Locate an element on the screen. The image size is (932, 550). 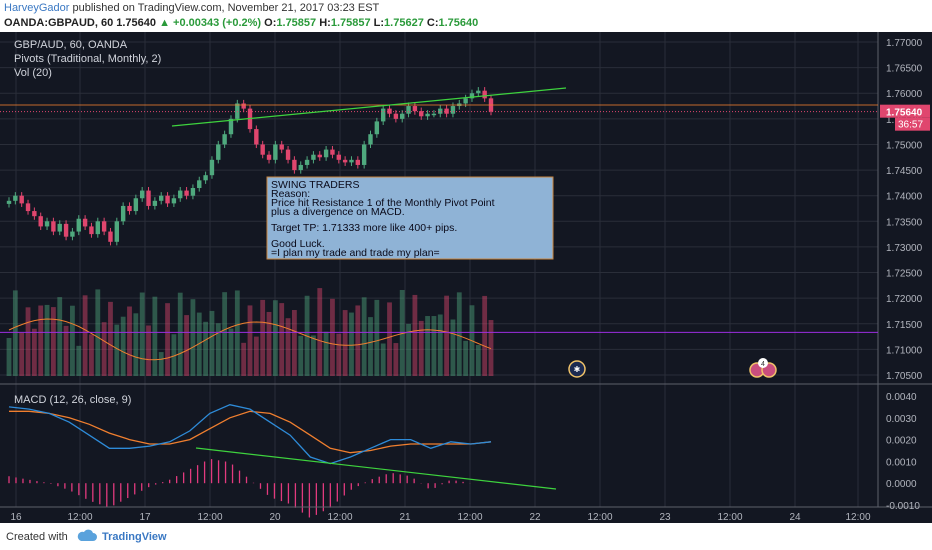
price-axis-label: 1.75000 is located at coordinates (904, 145).